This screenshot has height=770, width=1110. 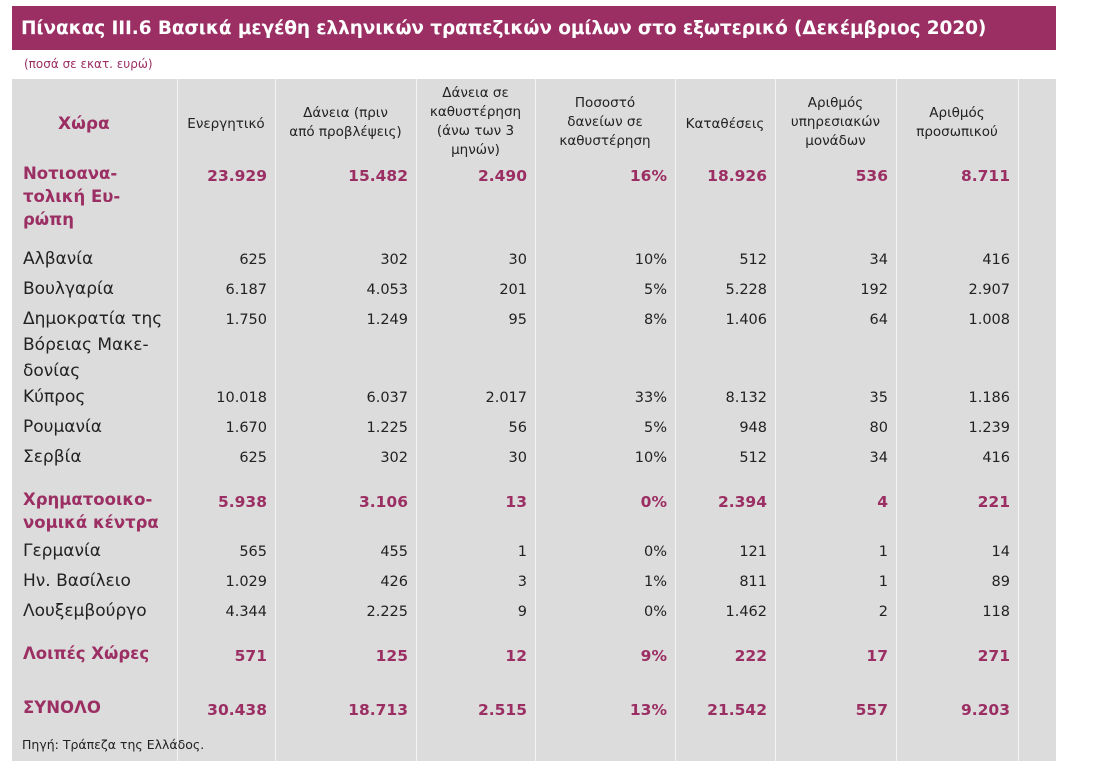 I want to click on value-cell: 948, so click(x=753, y=428).